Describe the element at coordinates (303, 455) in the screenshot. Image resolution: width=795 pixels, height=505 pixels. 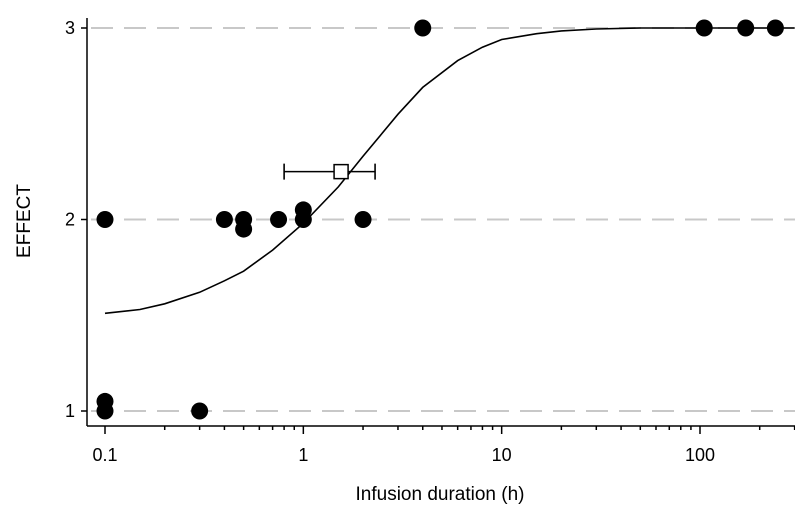
I see `x-tick-label: 1` at that location.